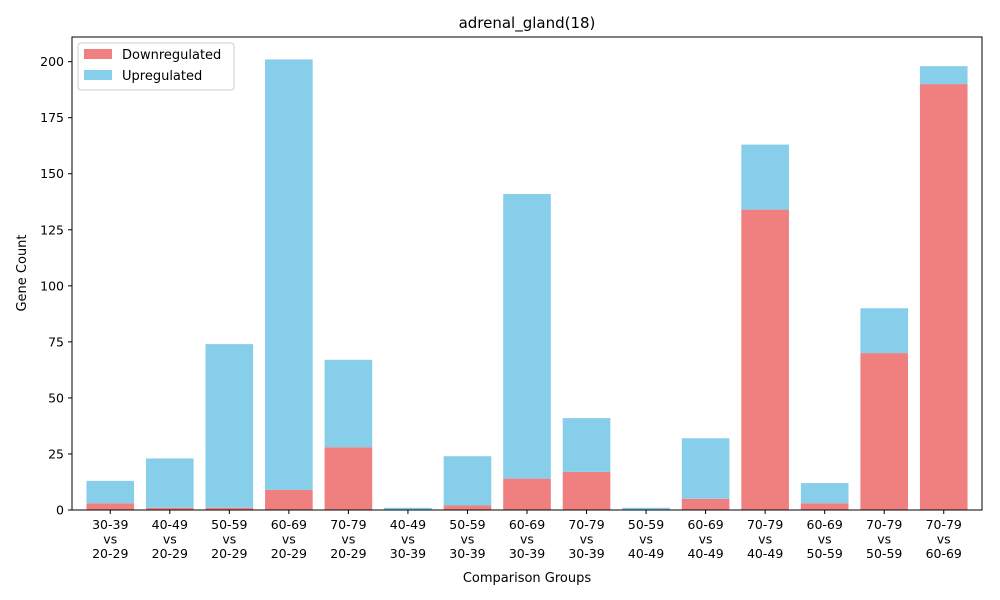 Image resolution: width=1000 pixels, height=600 pixels. What do you see at coordinates (527, 539) in the screenshot?
I see `x-tick-label: 60-69 vs 30-39` at bounding box center [527, 539].